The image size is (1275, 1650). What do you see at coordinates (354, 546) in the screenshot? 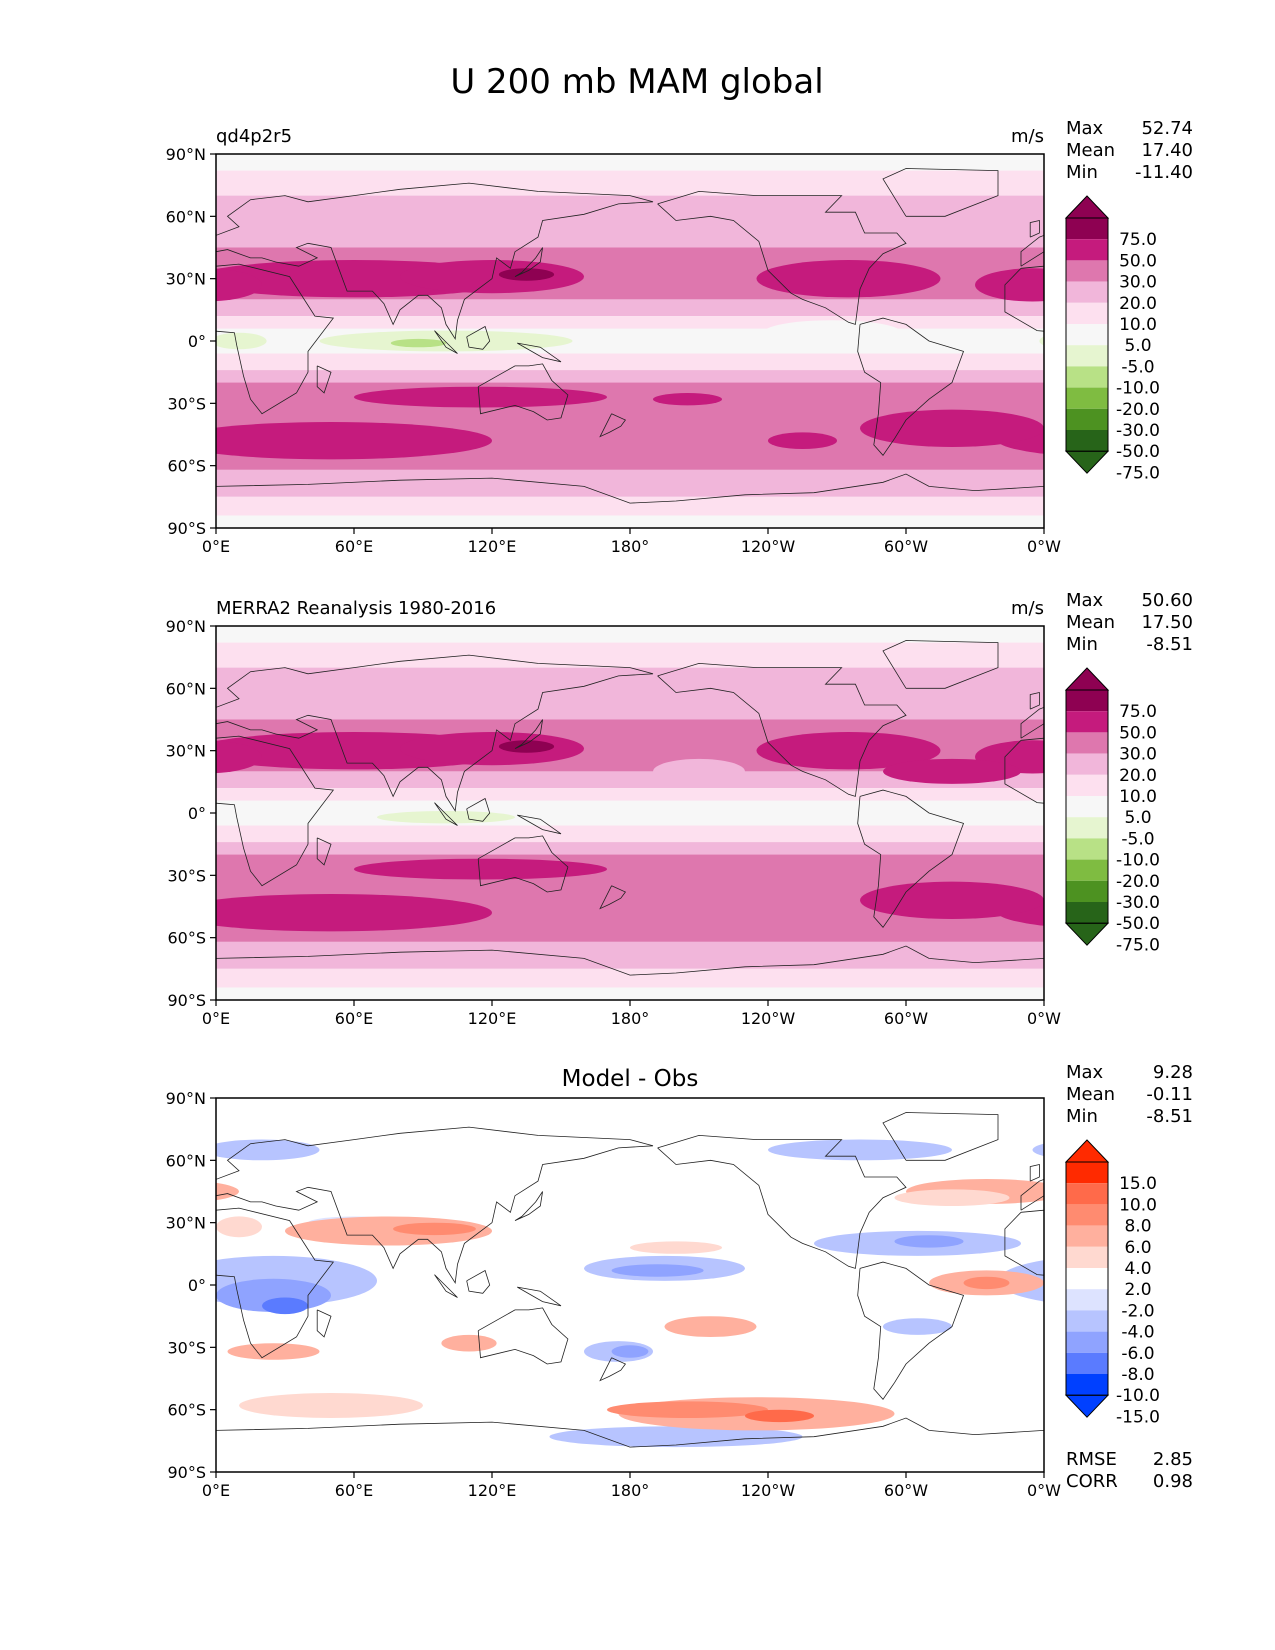
I see `x-tick-label: 60°E` at bounding box center [354, 546].